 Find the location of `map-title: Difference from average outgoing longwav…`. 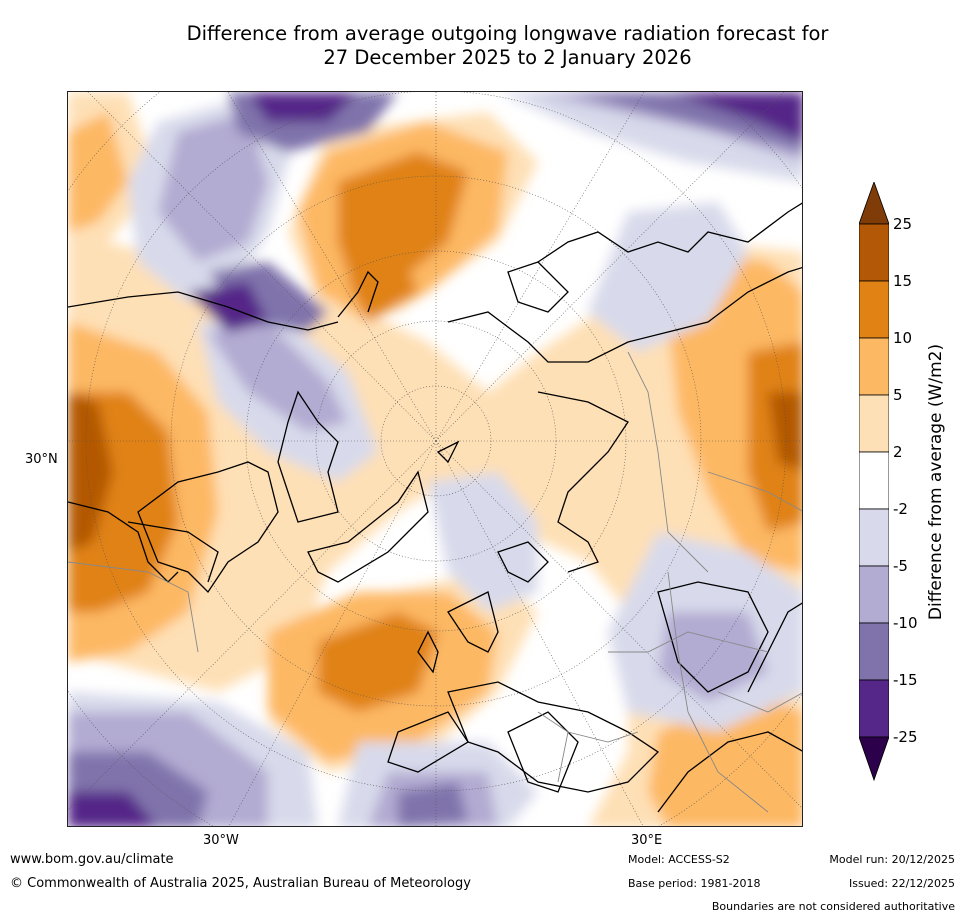

map-title: Difference from average outgoing longwav… is located at coordinates (507, 46).